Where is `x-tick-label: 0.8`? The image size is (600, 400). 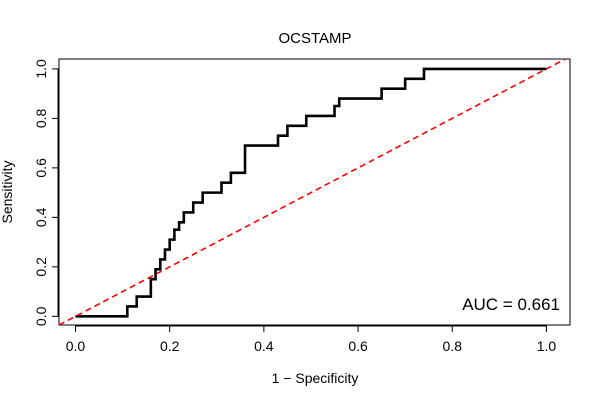
x-tick-label: 0.8 is located at coordinates (453, 346).